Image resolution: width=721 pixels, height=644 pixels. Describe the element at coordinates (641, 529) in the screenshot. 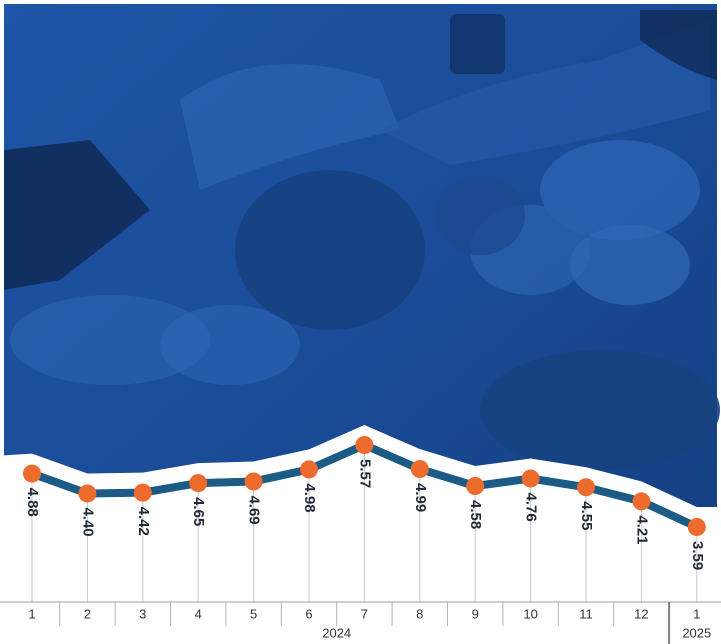

I see `value-label: 4.21` at that location.